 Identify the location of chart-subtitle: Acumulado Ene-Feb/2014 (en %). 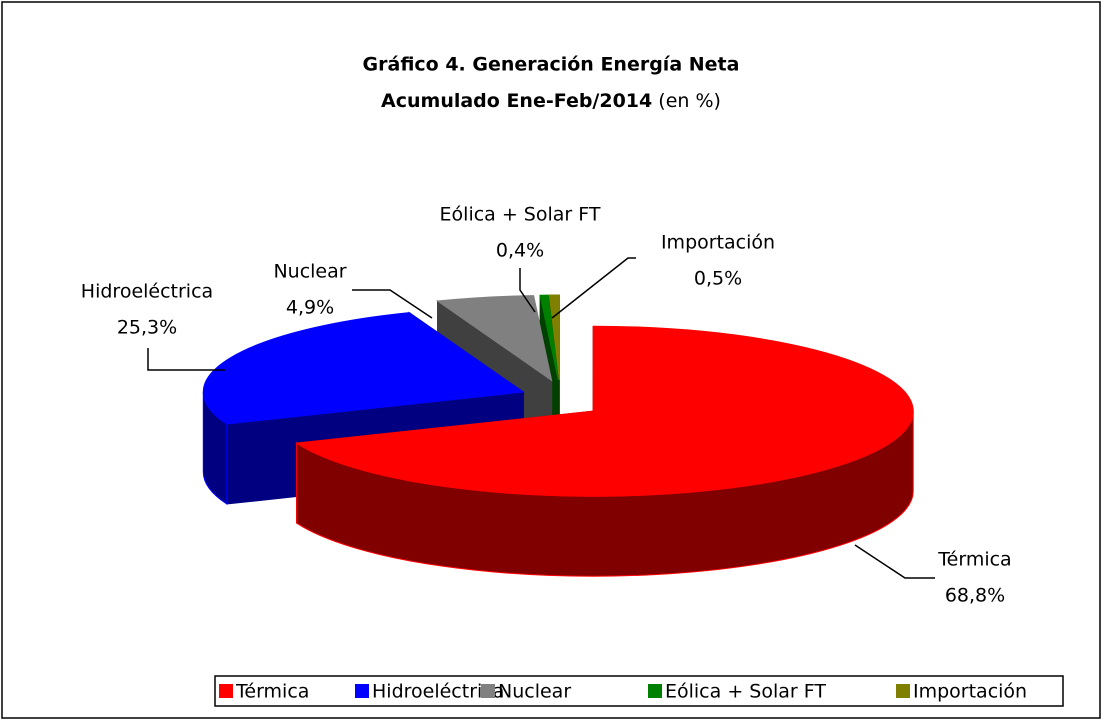
(551, 101).